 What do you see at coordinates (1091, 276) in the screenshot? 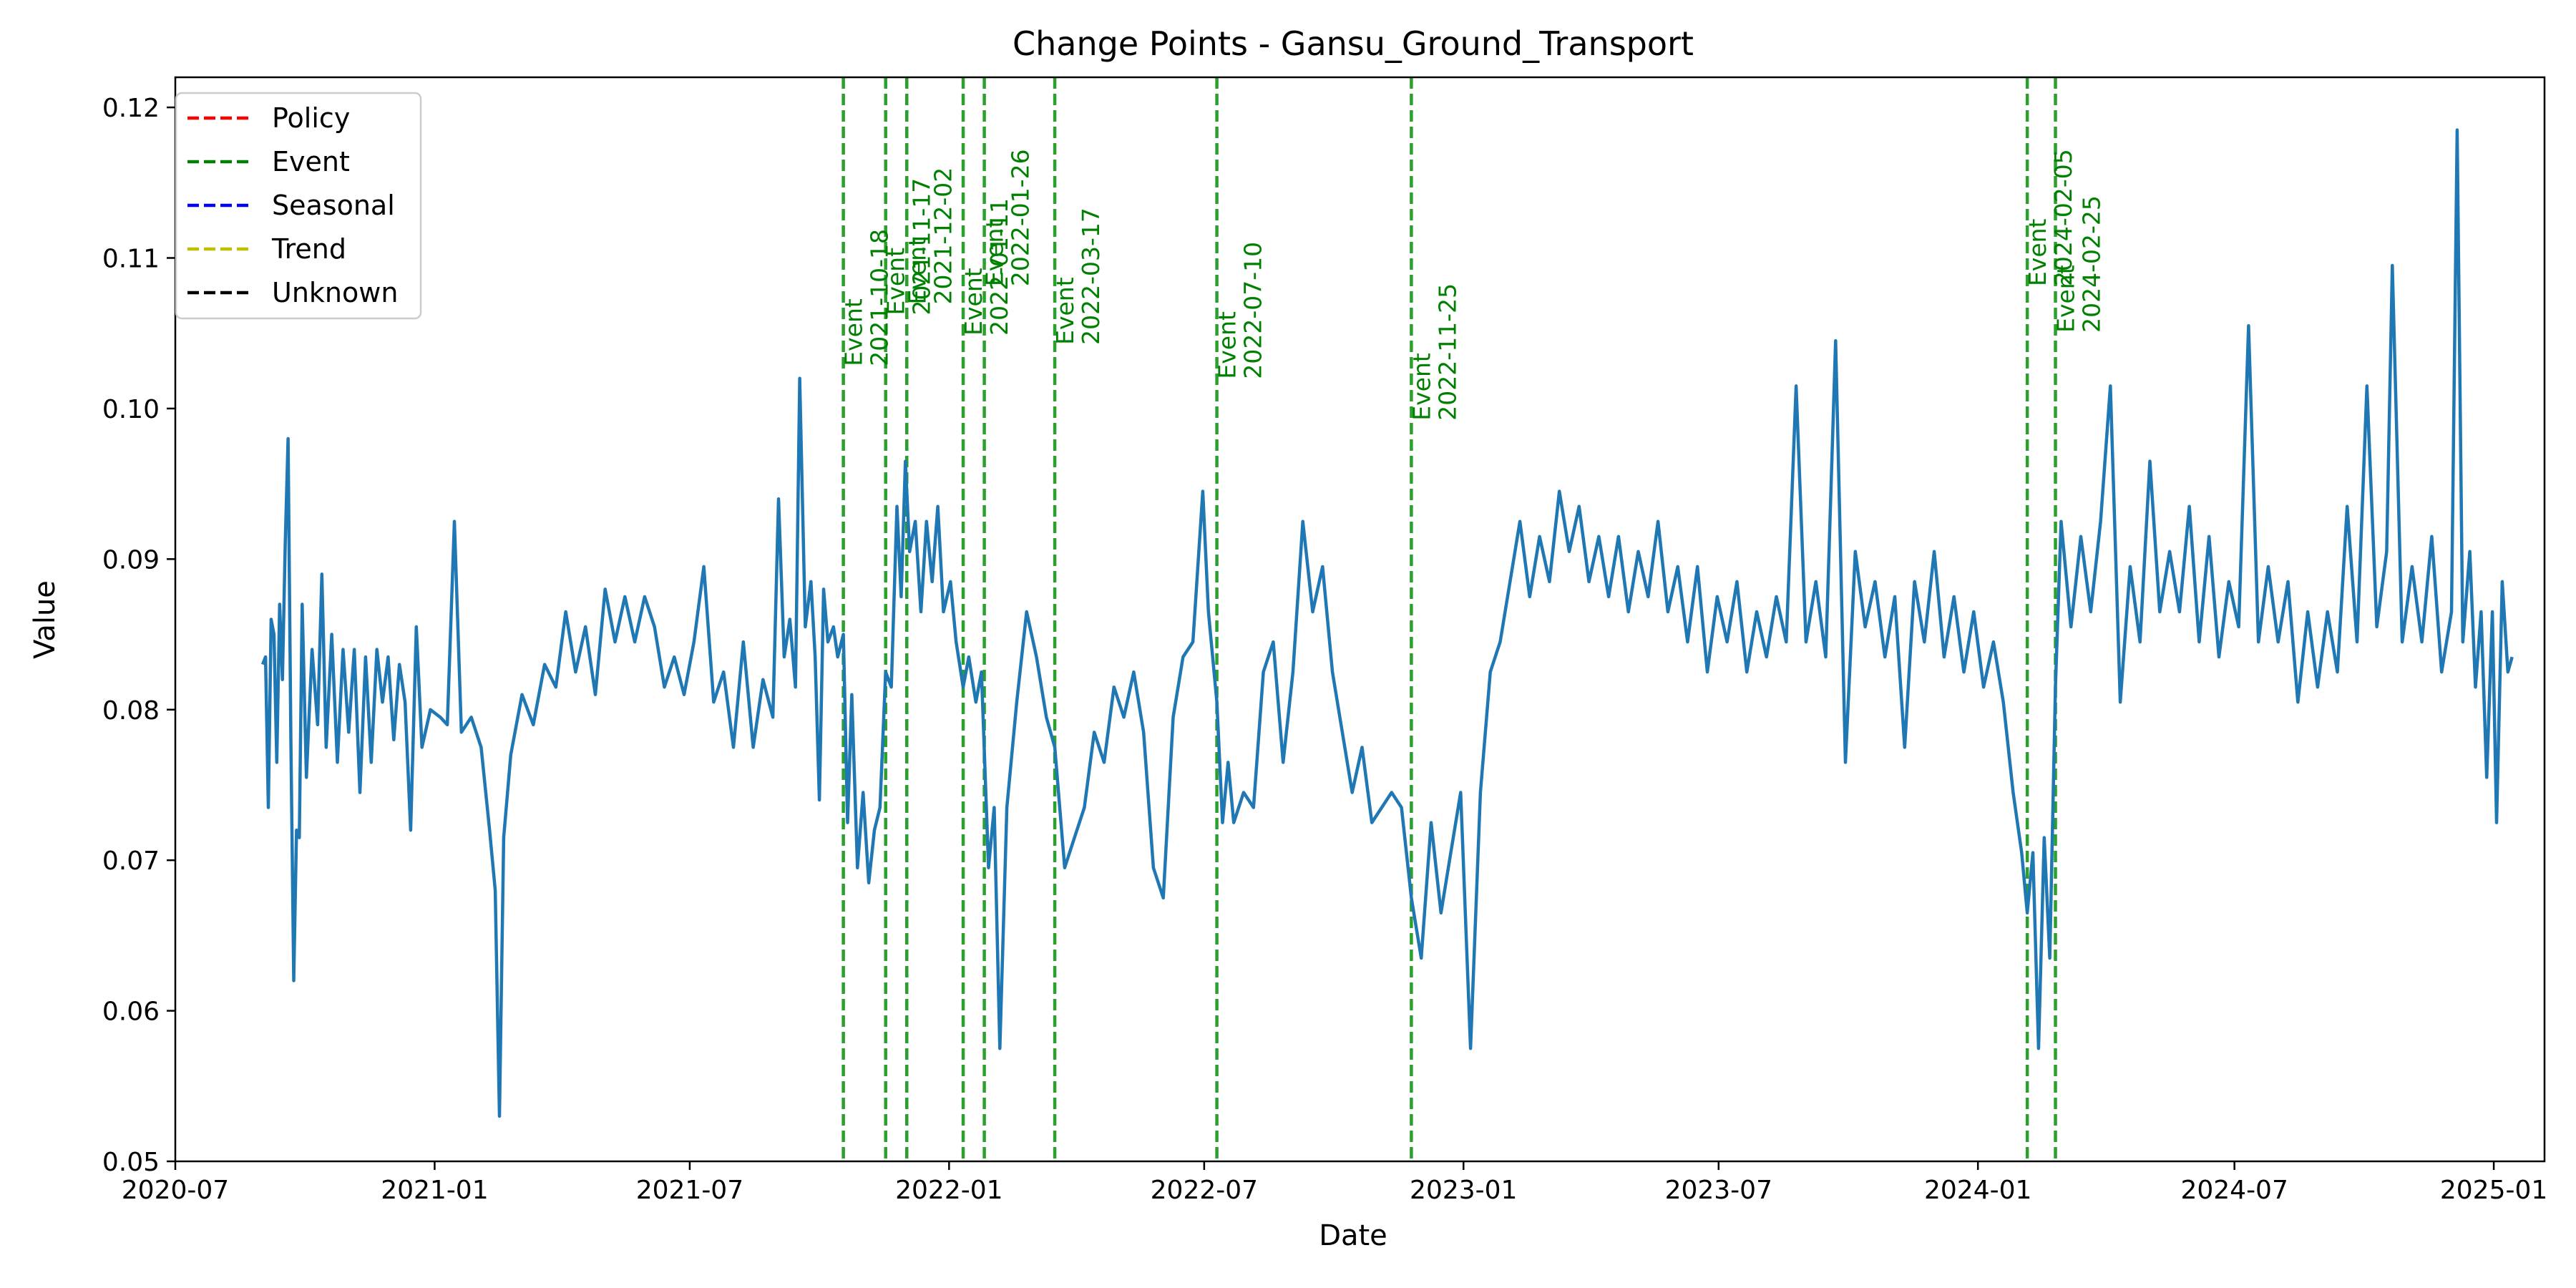
I see `change-point-date-label: 2022-03-17` at bounding box center [1091, 276].